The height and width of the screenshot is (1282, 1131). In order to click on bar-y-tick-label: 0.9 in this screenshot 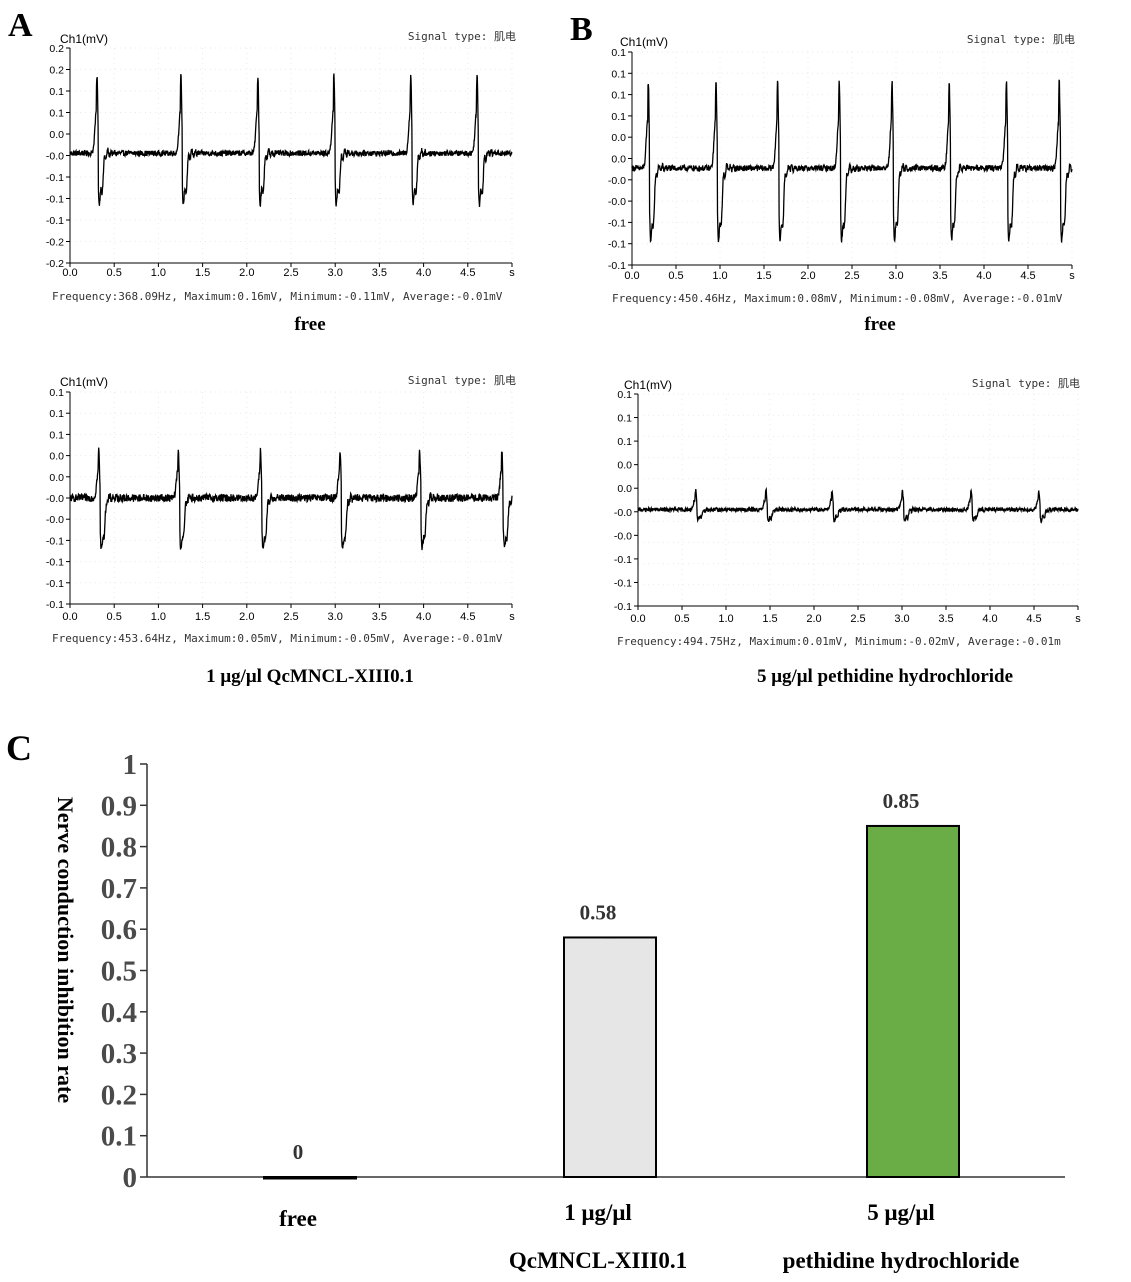, I will do `click(119, 806)`.